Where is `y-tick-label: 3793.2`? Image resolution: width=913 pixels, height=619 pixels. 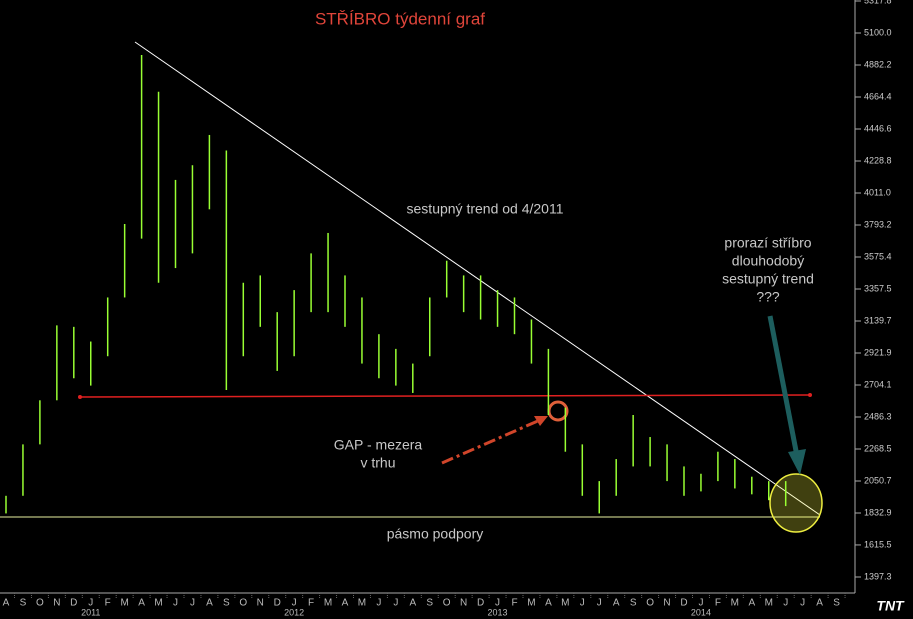 y-tick-label: 3793.2 is located at coordinates (878, 224).